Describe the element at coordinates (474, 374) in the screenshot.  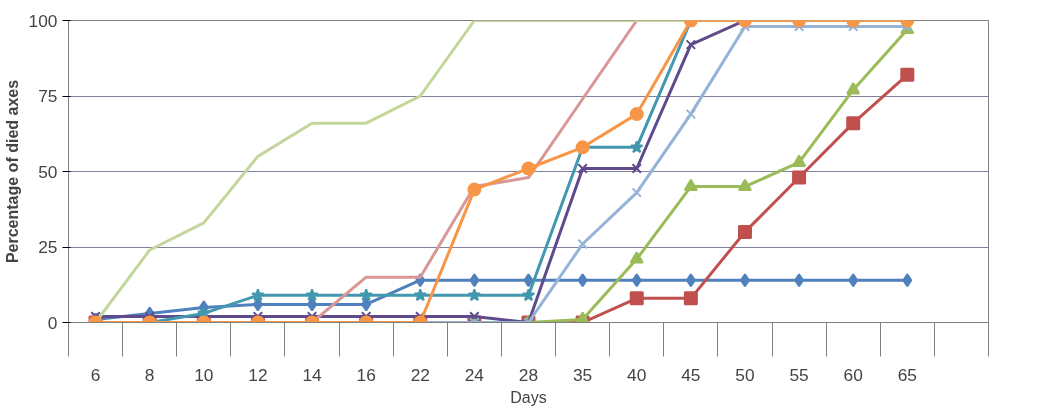
I see `x-tick-label: 24` at that location.